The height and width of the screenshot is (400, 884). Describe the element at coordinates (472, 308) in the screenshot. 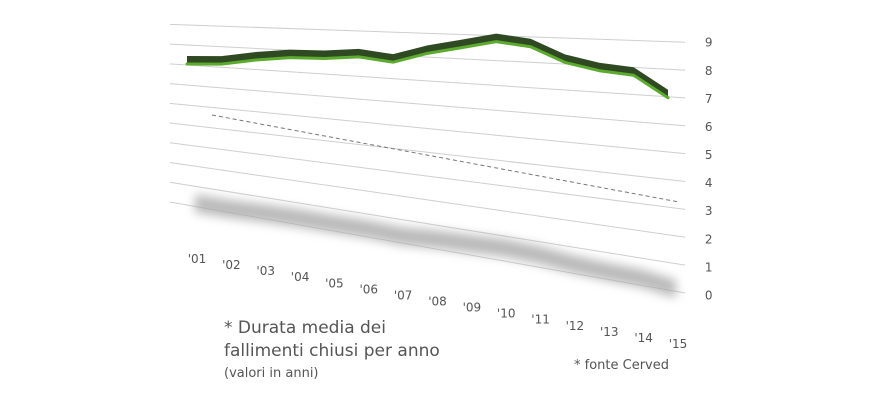

I see `x-tick-label: '09` at that location.